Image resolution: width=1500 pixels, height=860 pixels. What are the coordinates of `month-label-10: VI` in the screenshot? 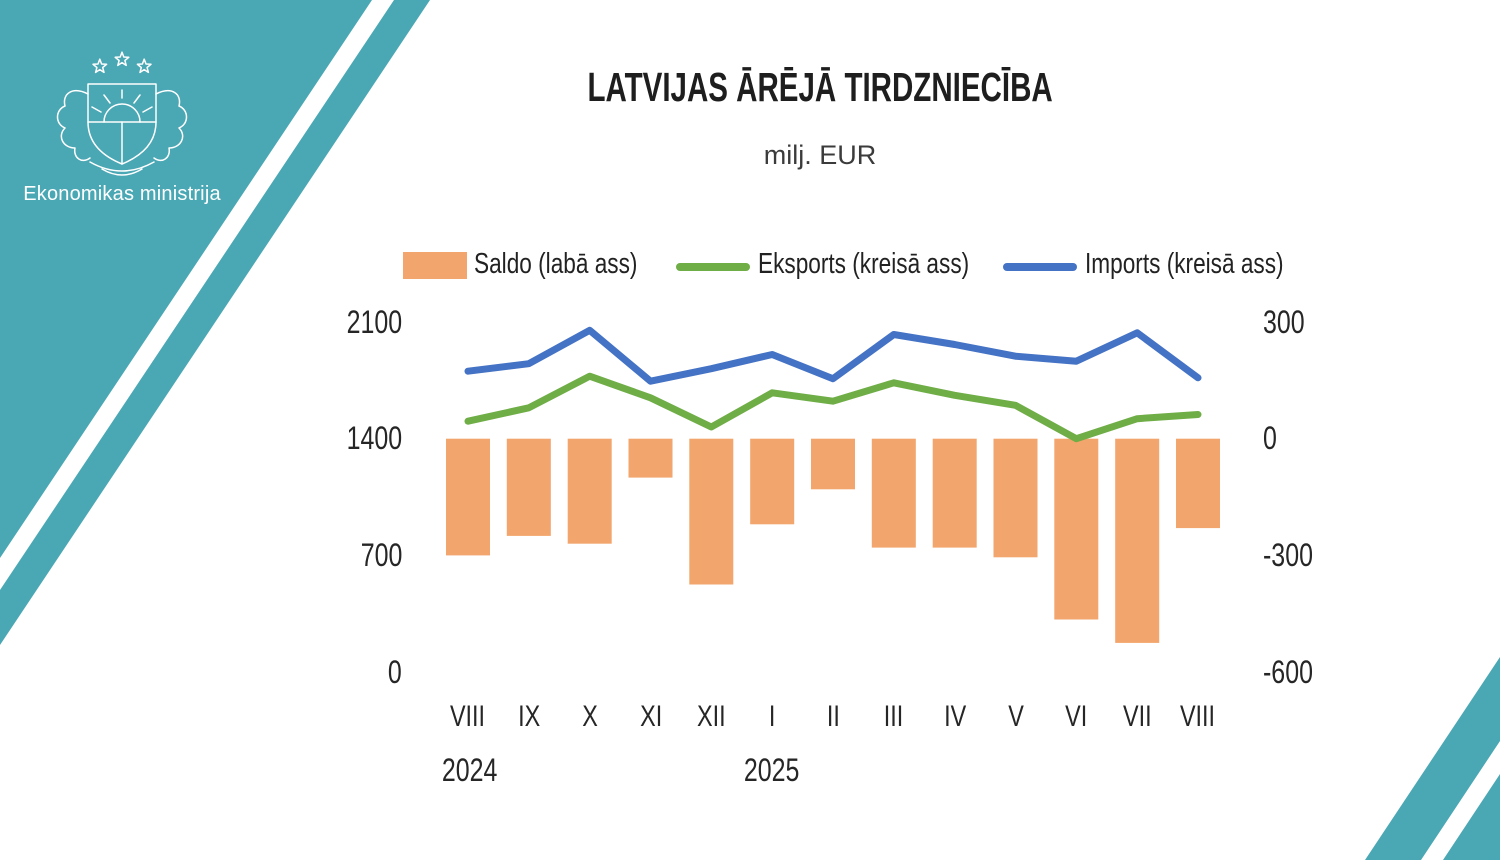 It's located at (1076, 716).